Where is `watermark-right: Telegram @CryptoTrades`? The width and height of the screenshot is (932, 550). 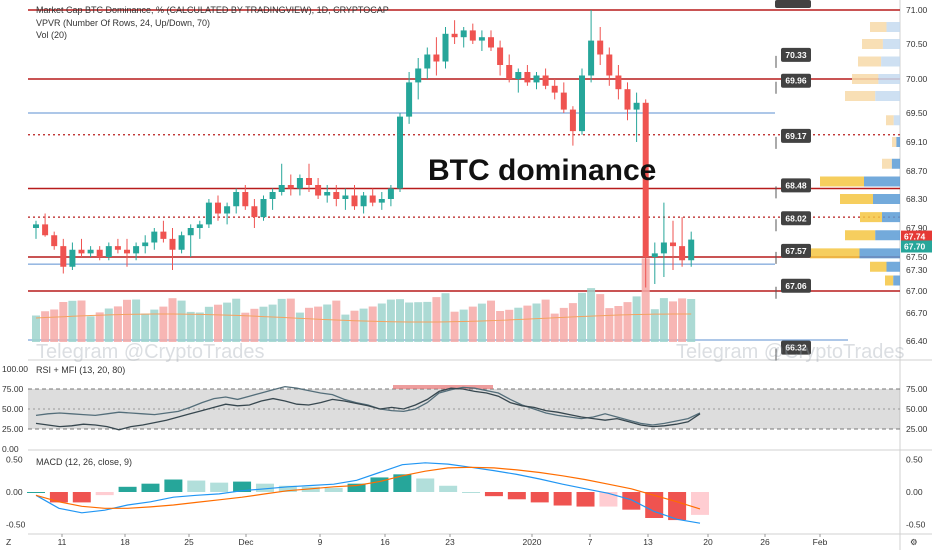 watermark-right: Telegram @CryptoTrades is located at coordinates (790, 352).